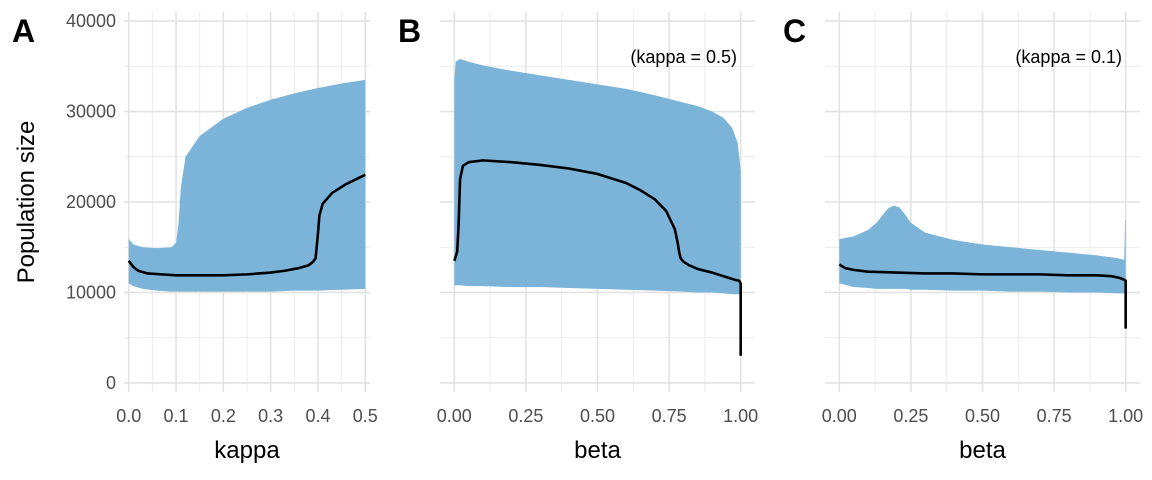 The width and height of the screenshot is (1152, 480). I want to click on annotation-label: (kappa = 0.5), so click(683, 57).